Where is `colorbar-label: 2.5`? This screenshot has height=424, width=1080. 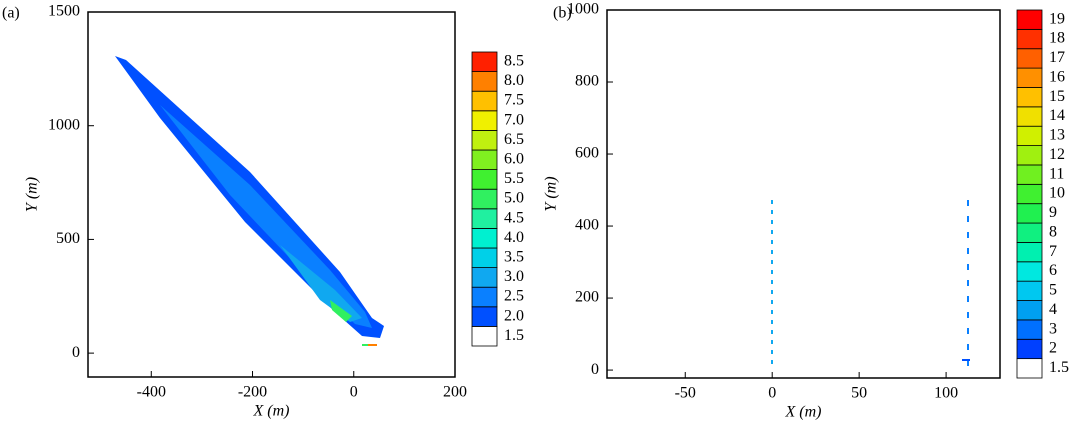 colorbar-label: 2.5 is located at coordinates (514, 296).